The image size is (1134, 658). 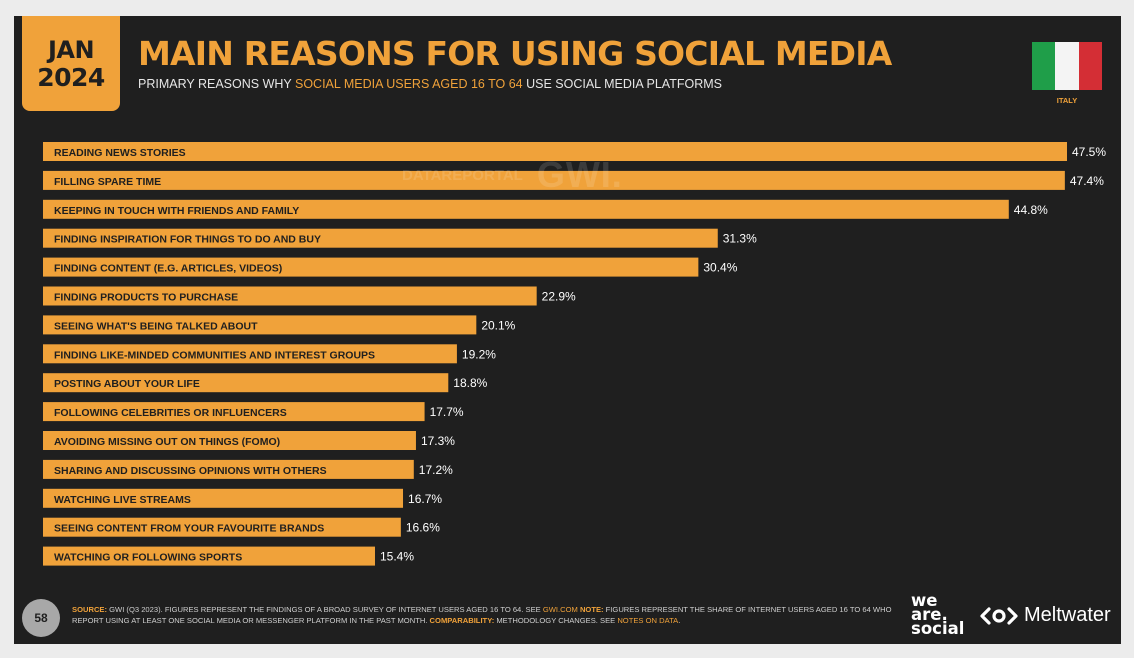 I want to click on flag-stripe-green, so click(x=1044, y=66).